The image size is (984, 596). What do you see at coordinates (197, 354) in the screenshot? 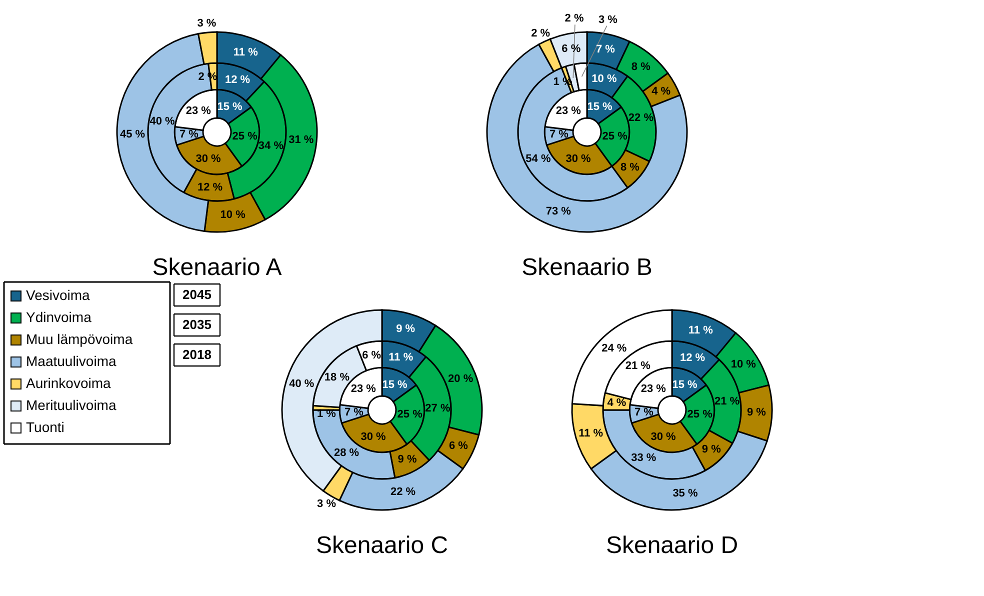
I see `legend-label: 2018` at bounding box center [197, 354].